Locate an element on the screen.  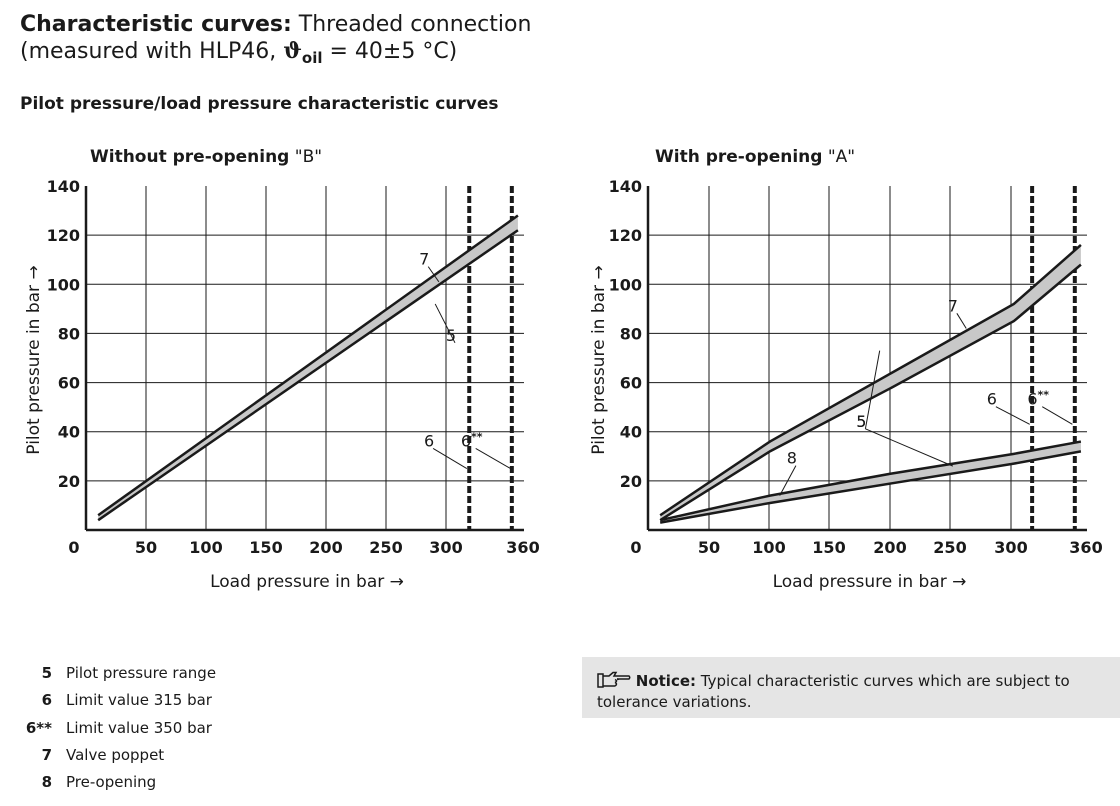
legend-key: 8 is located at coordinates (46, 782).